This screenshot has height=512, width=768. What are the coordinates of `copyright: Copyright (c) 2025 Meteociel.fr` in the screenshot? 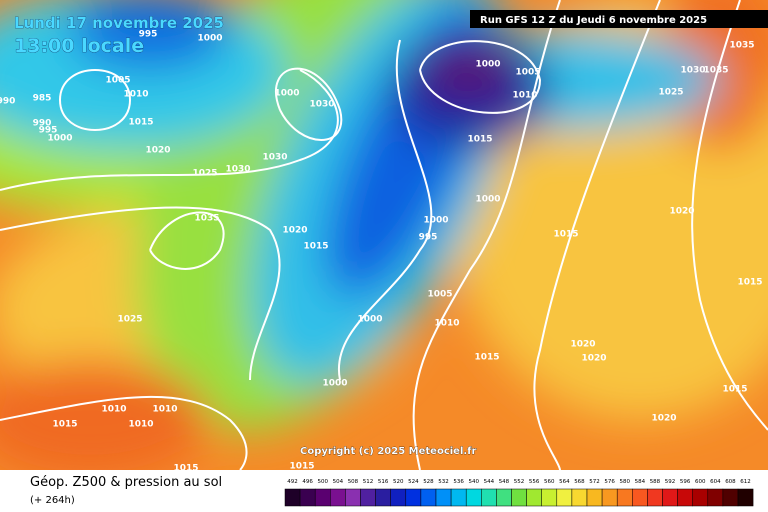 It's located at (388, 451).